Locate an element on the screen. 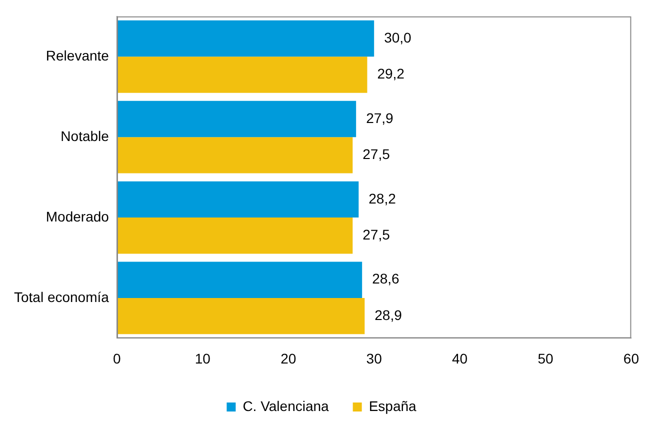 This screenshot has width=647, height=424. data-label: 28,2 is located at coordinates (382, 198).